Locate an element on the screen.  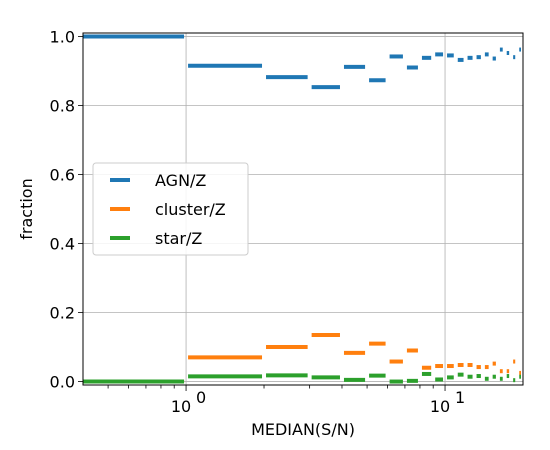
series-agnz is located at coordinates (302, 62).